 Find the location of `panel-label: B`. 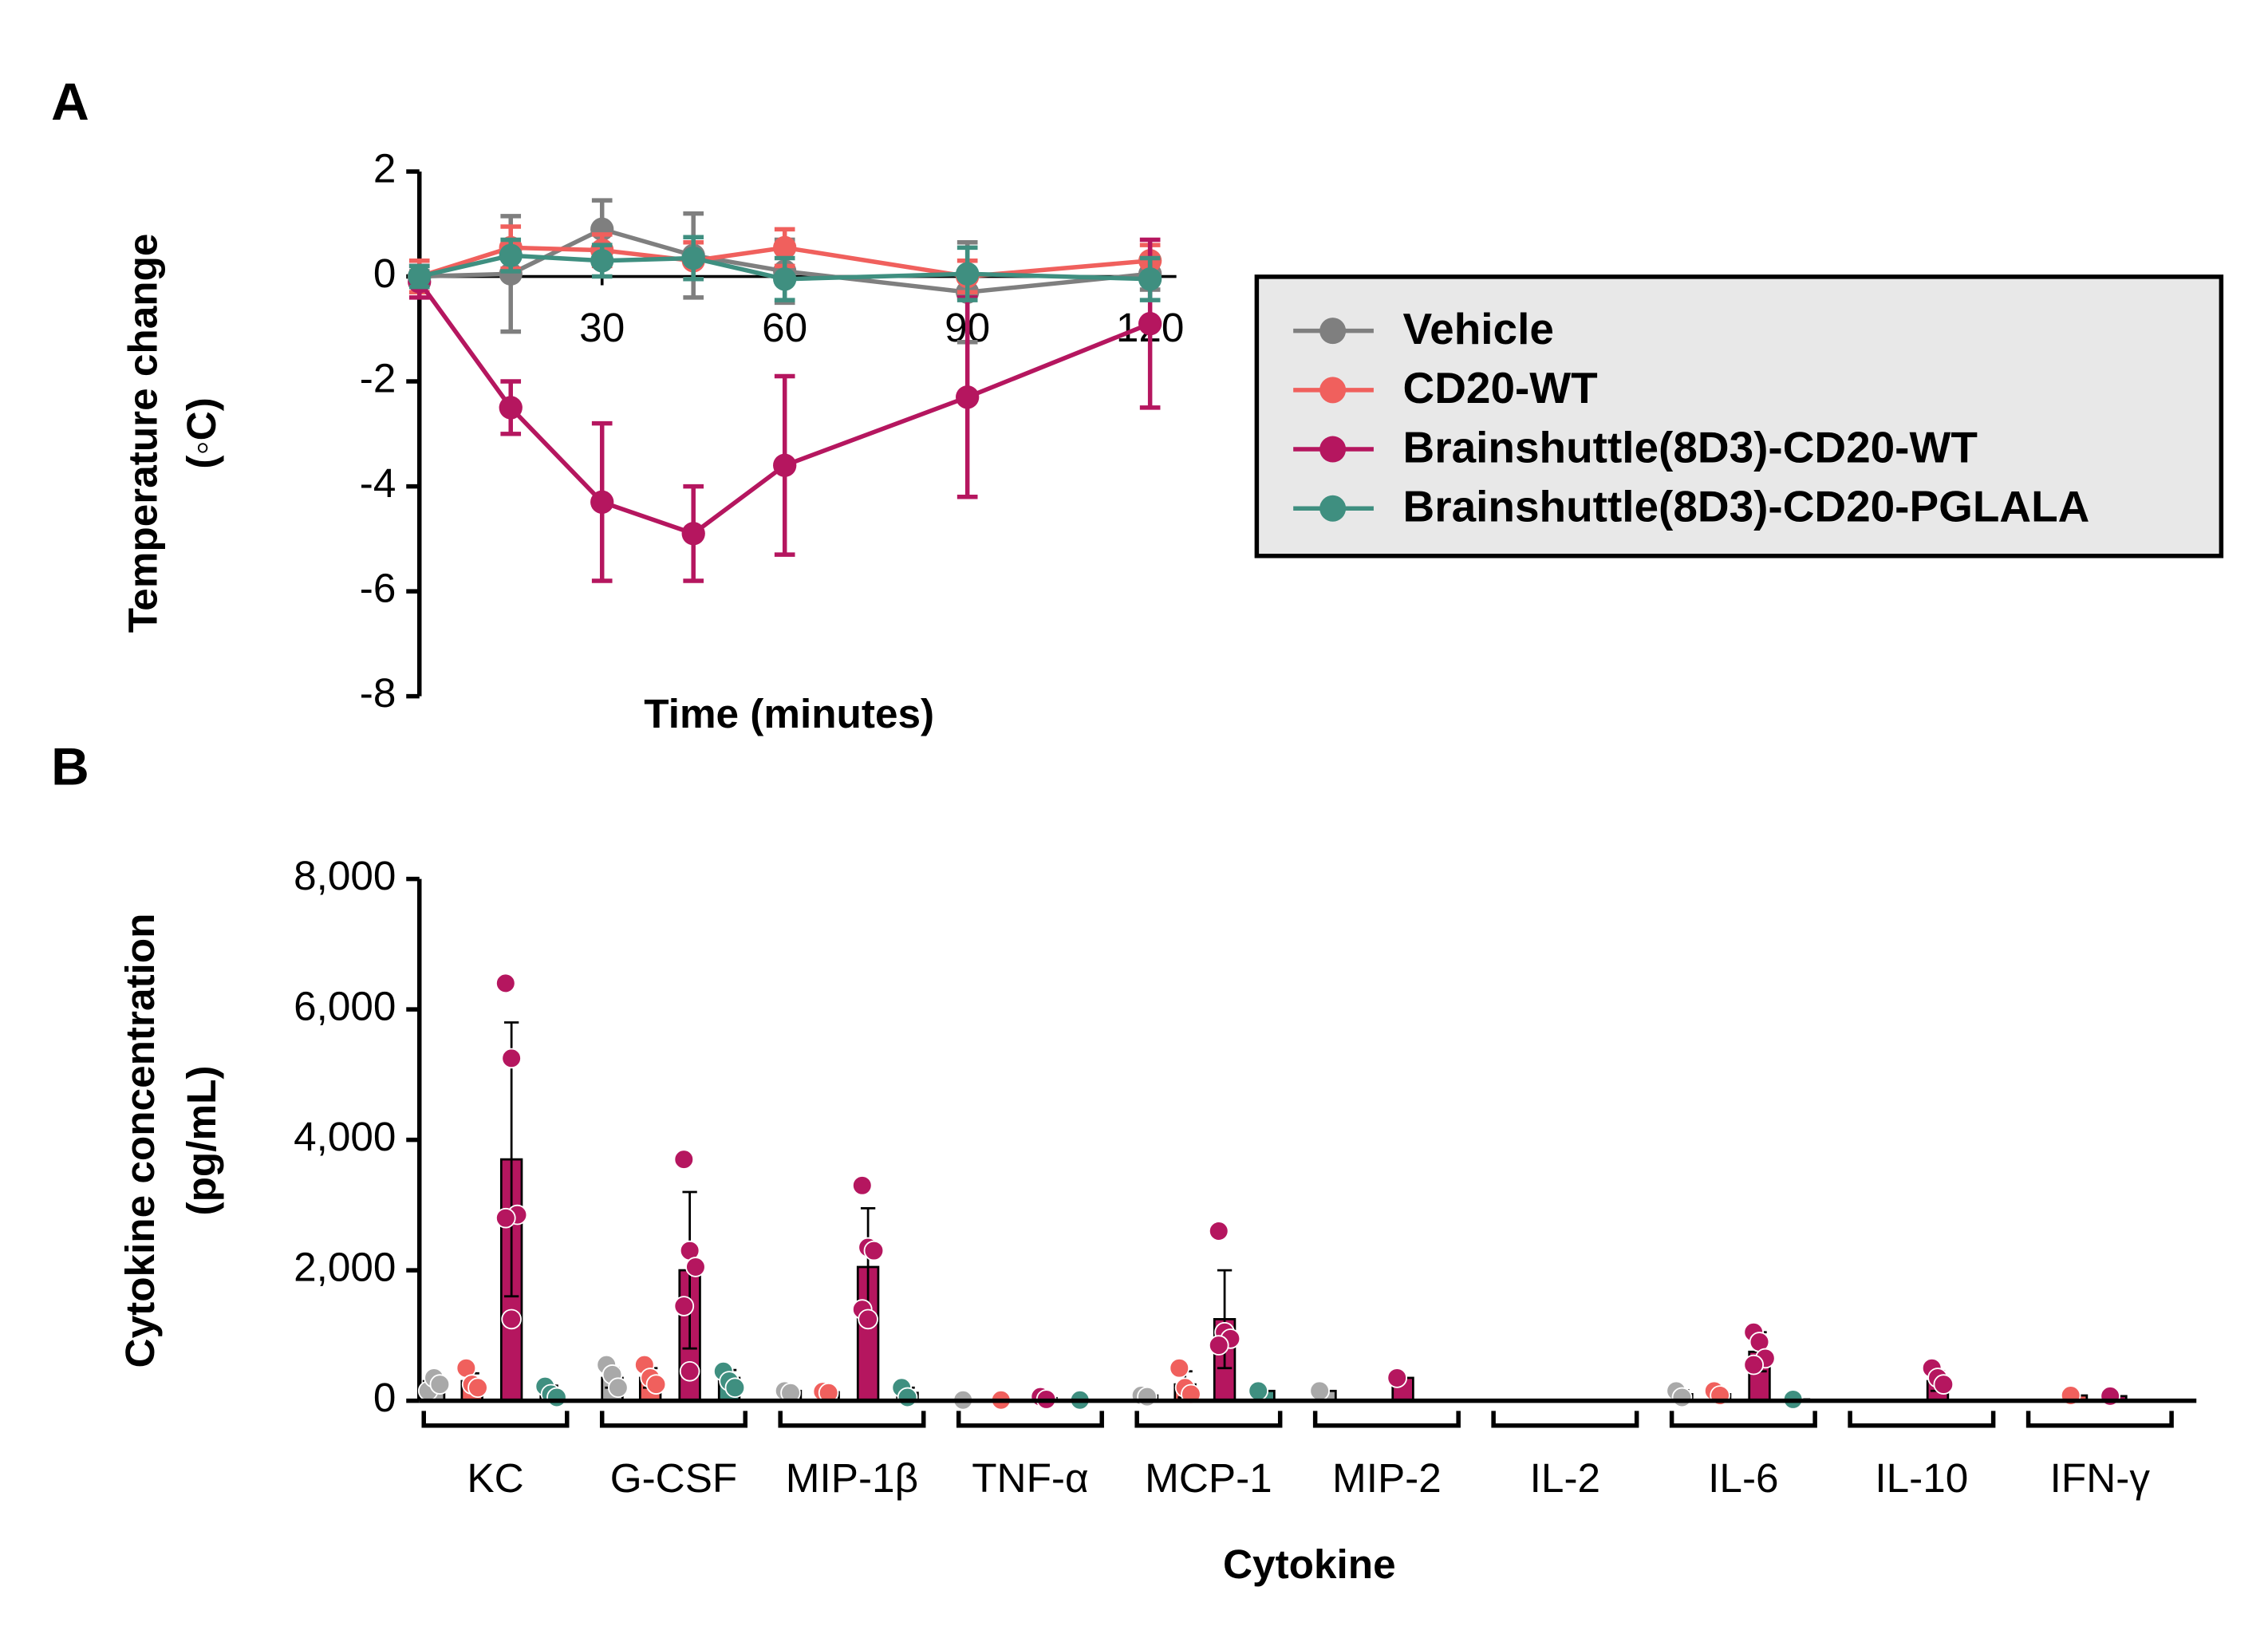

panel-label: B is located at coordinates (70, 765).